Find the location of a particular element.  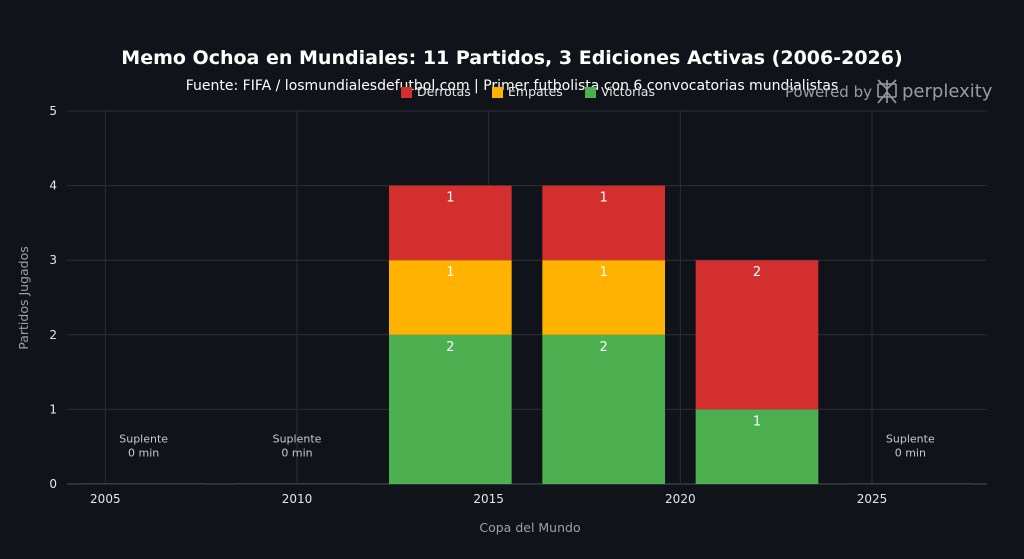

bar-empates-2018 is located at coordinates (603, 297).